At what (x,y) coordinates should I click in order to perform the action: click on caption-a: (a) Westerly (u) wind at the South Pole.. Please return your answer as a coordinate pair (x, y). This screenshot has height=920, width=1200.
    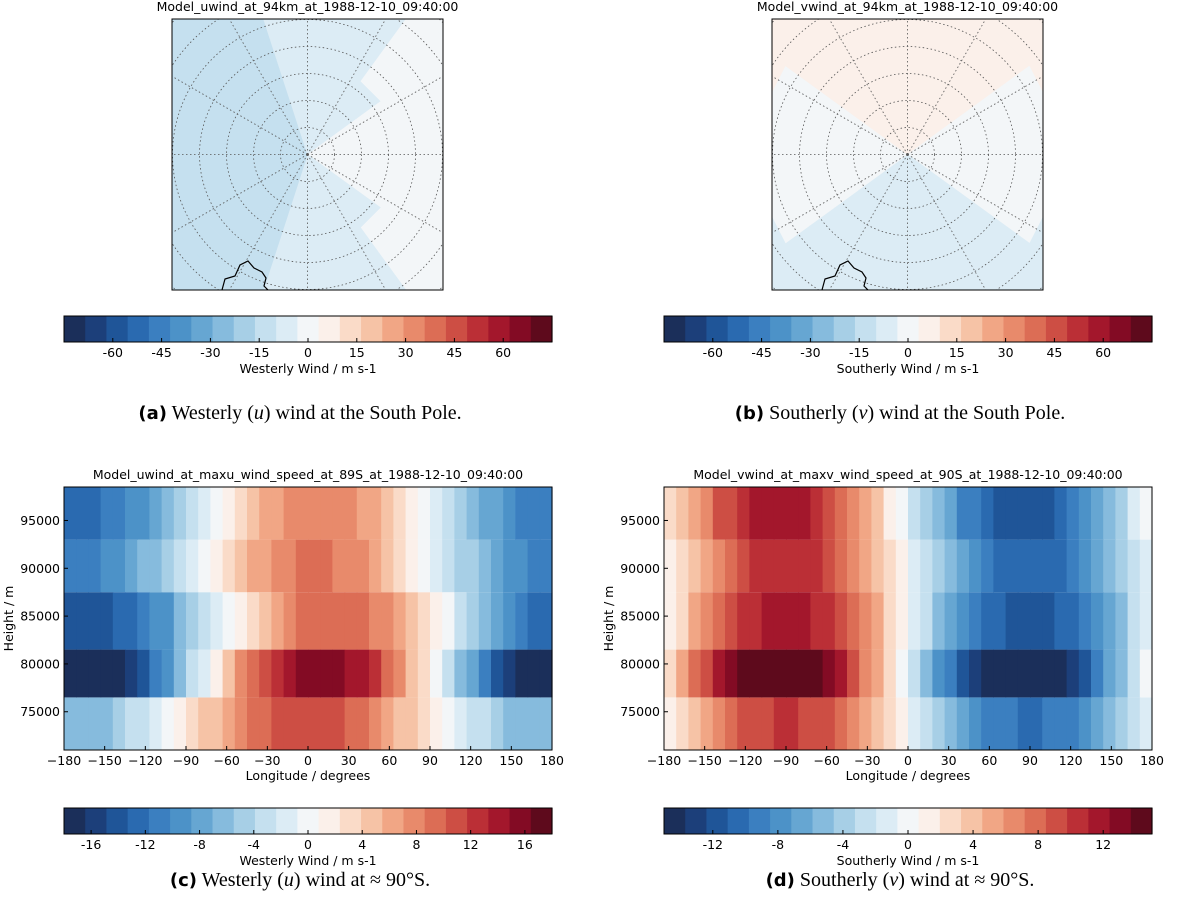
    Looking at the image, I should click on (300, 413).